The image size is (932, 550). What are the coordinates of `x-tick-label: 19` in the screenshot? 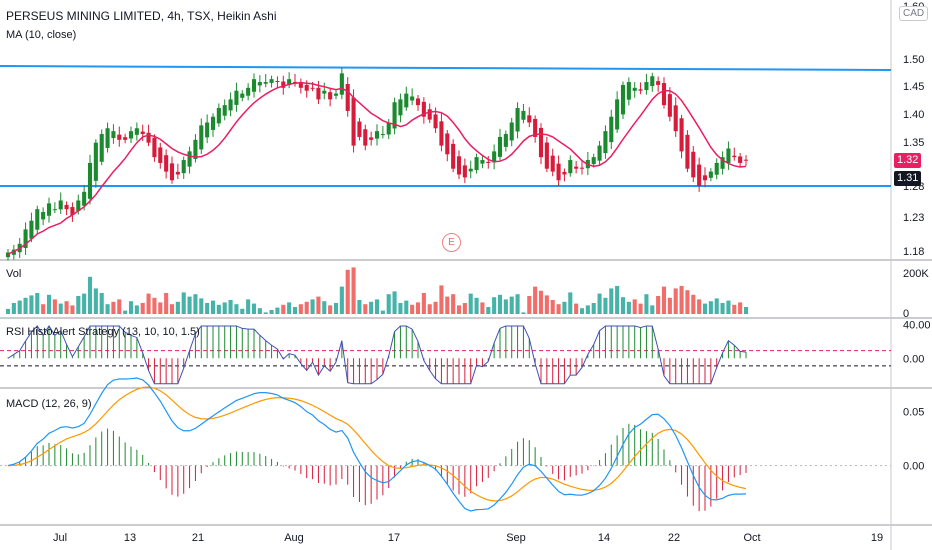 It's located at (877, 538).